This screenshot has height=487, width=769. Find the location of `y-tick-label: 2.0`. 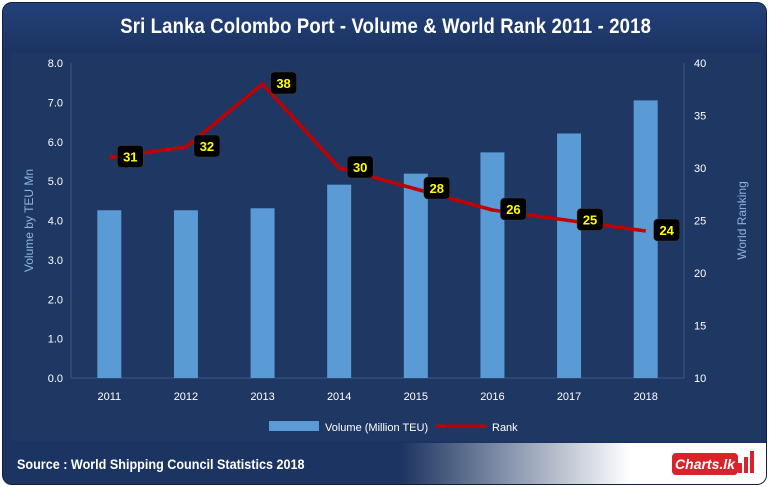

y-tick-label: 2.0 is located at coordinates (55, 300).